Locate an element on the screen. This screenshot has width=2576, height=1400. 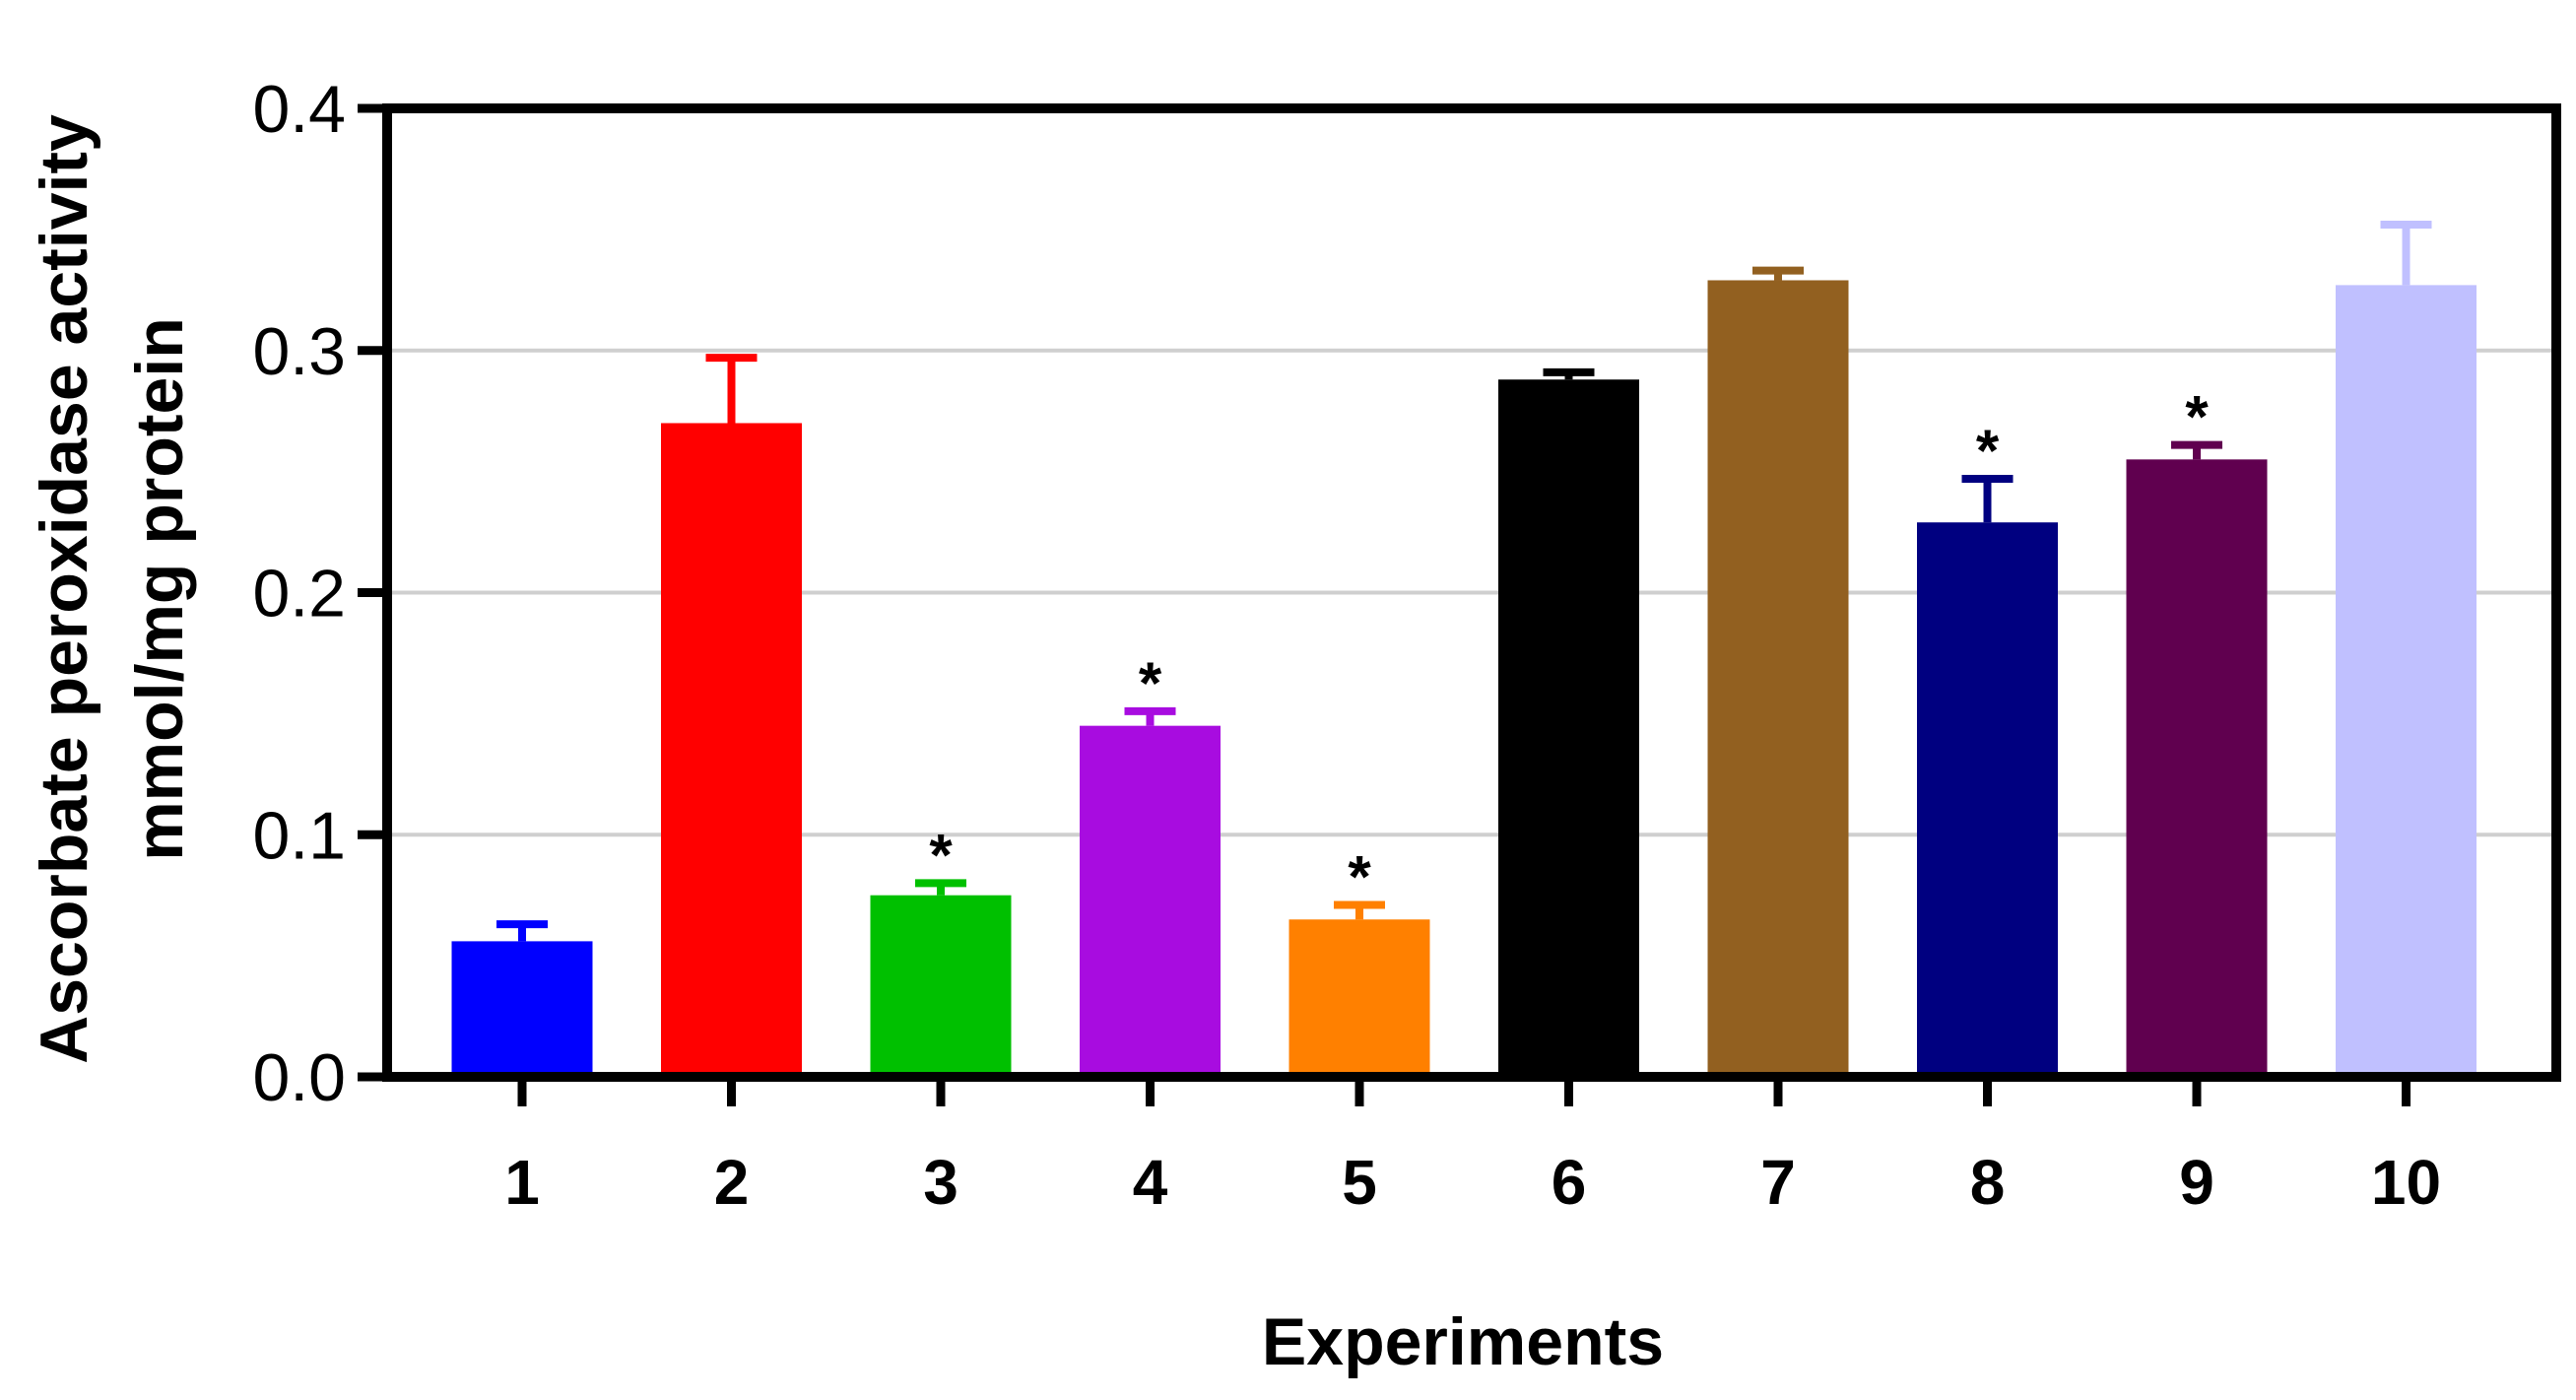
y-axis-title-line2: mmol/mg protein is located at coordinates (159, 589).